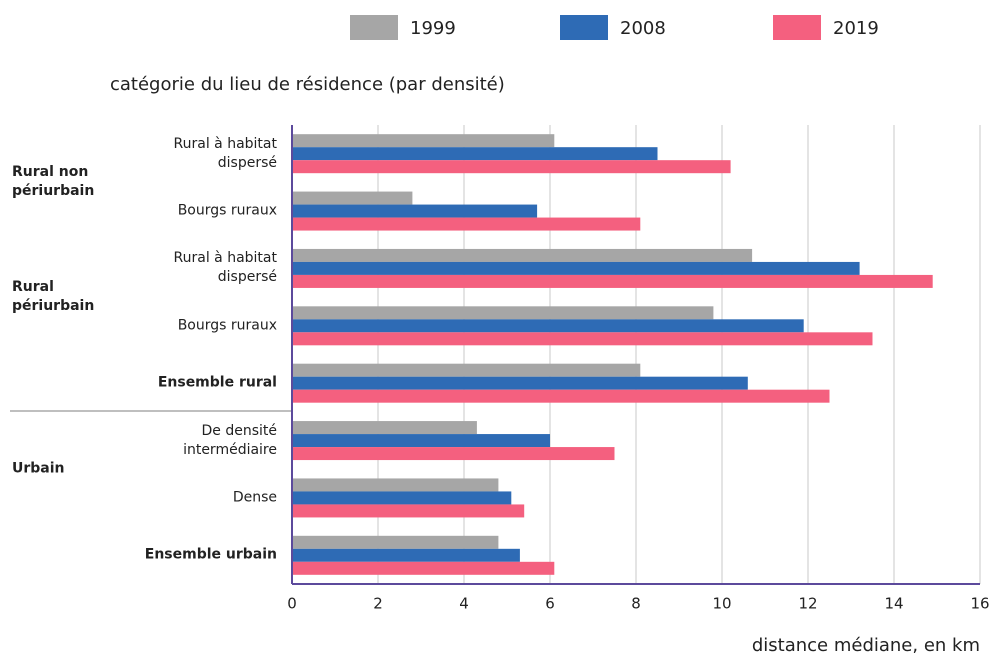  What do you see at coordinates (217, 382) in the screenshot?
I see `y-tick-label: Ensemble rural` at bounding box center [217, 382].